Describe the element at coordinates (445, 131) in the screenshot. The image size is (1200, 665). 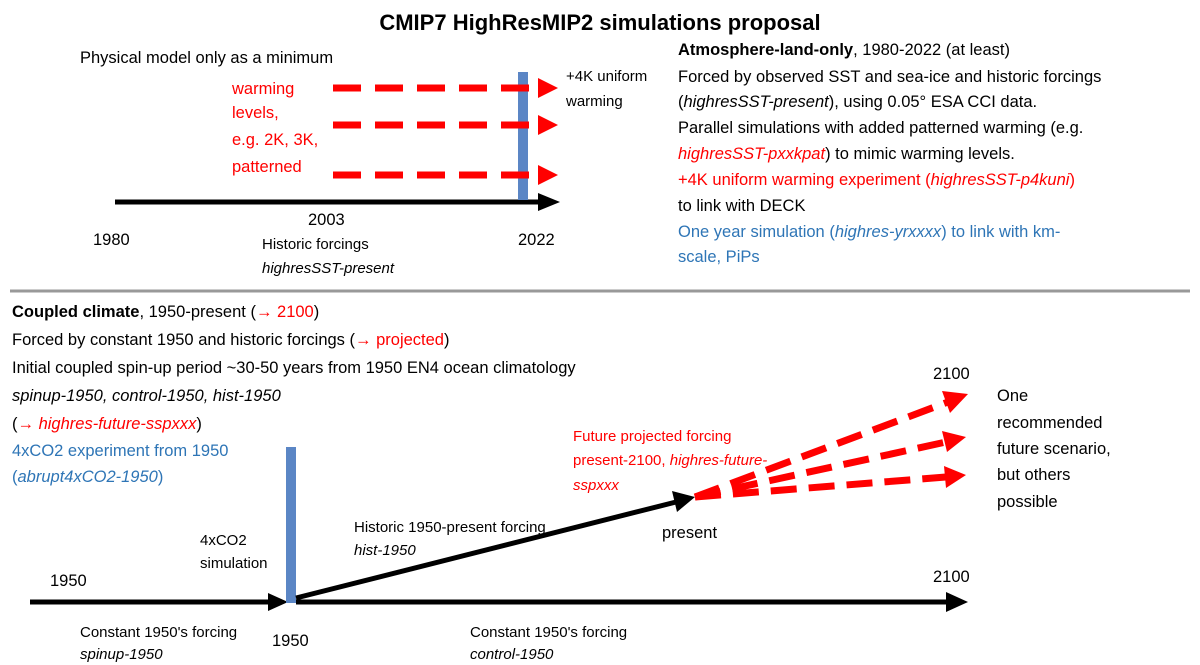
I see `warming-arrows` at that location.